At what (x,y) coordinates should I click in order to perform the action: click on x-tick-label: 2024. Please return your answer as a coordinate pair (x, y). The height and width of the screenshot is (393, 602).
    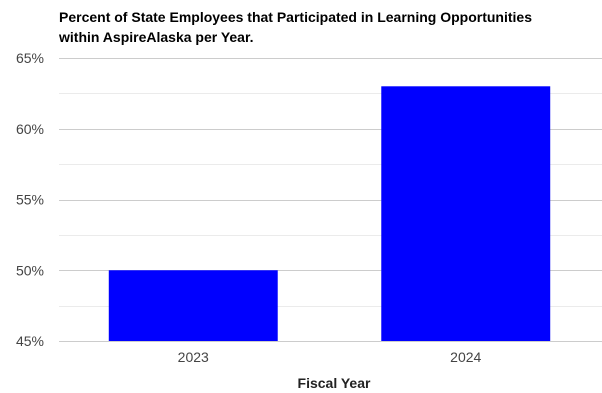
    Looking at the image, I should click on (465, 357).